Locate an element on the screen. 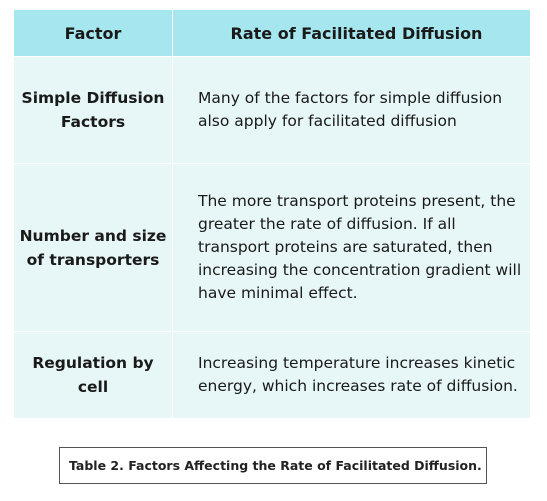  table-header-row: Factor Rate of Facilitated Diffusion is located at coordinates (272, 33).